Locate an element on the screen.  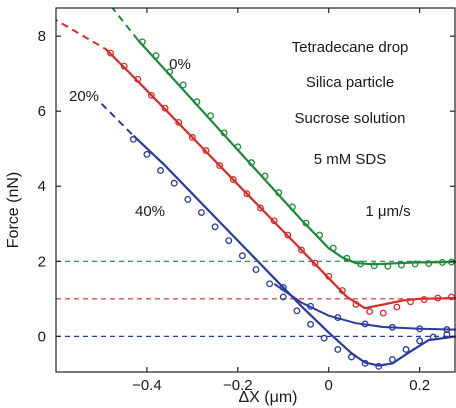
series-label-40pct: 40% is located at coordinates (150, 211).